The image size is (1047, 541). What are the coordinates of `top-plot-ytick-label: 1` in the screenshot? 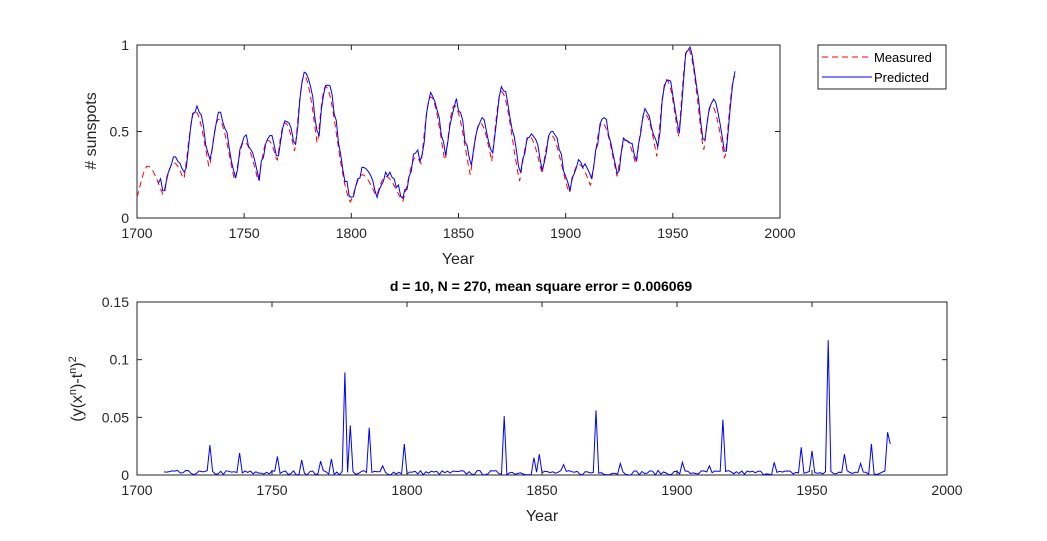 It's located at (125, 45).